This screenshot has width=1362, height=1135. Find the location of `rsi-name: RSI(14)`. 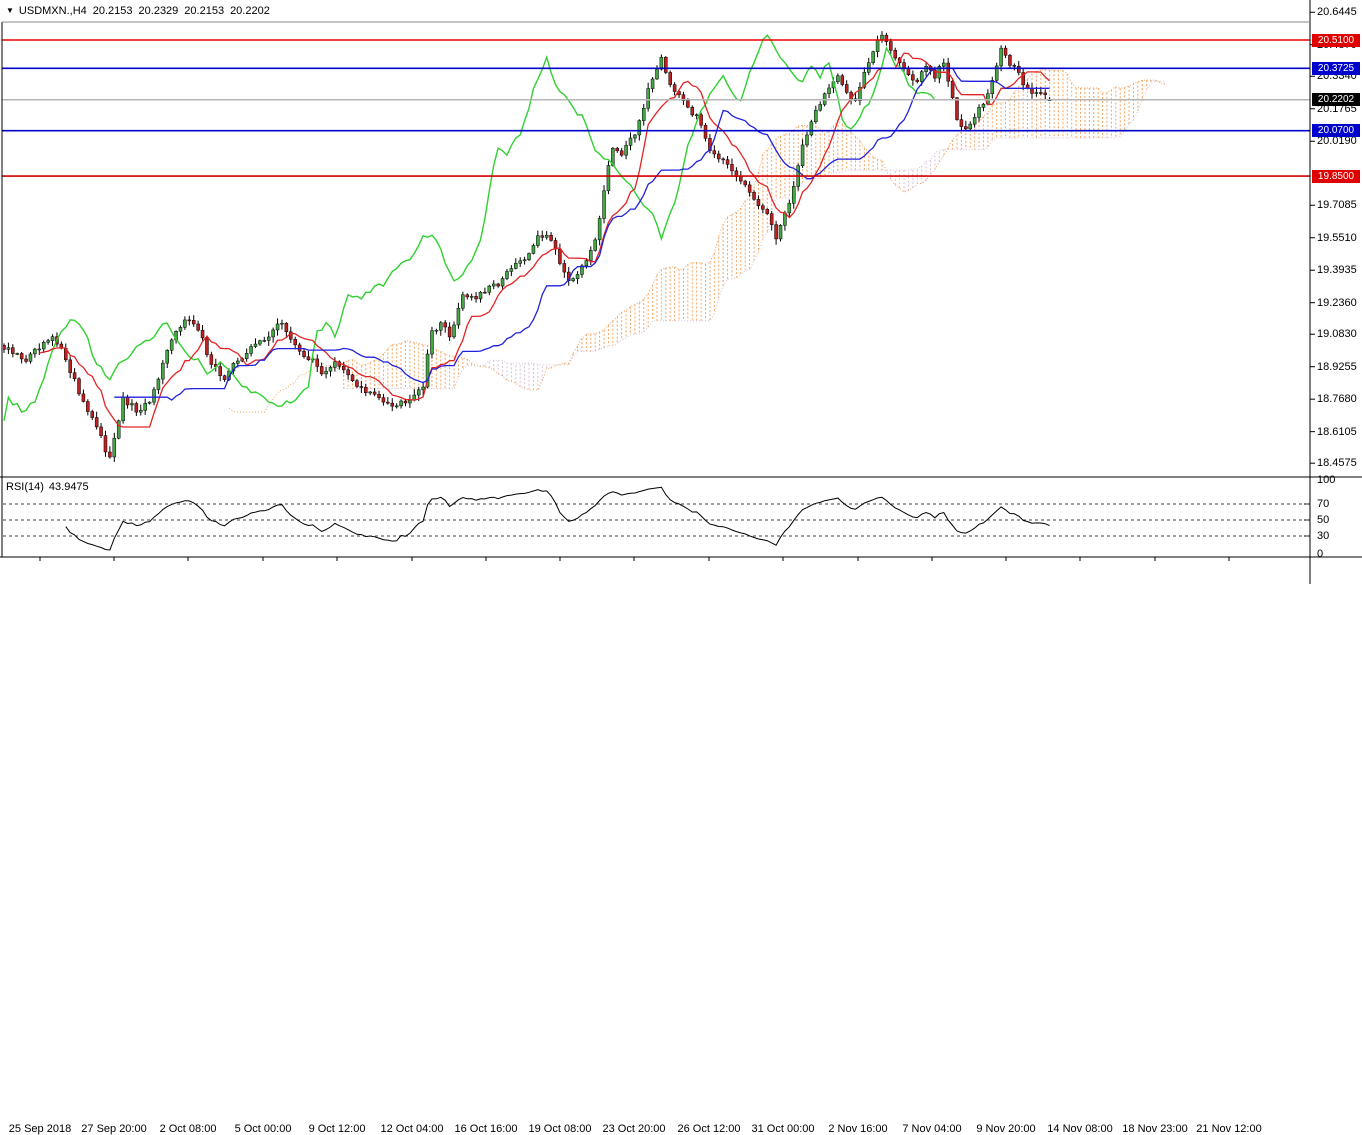

rsi-name: RSI(14) is located at coordinates (25, 487).